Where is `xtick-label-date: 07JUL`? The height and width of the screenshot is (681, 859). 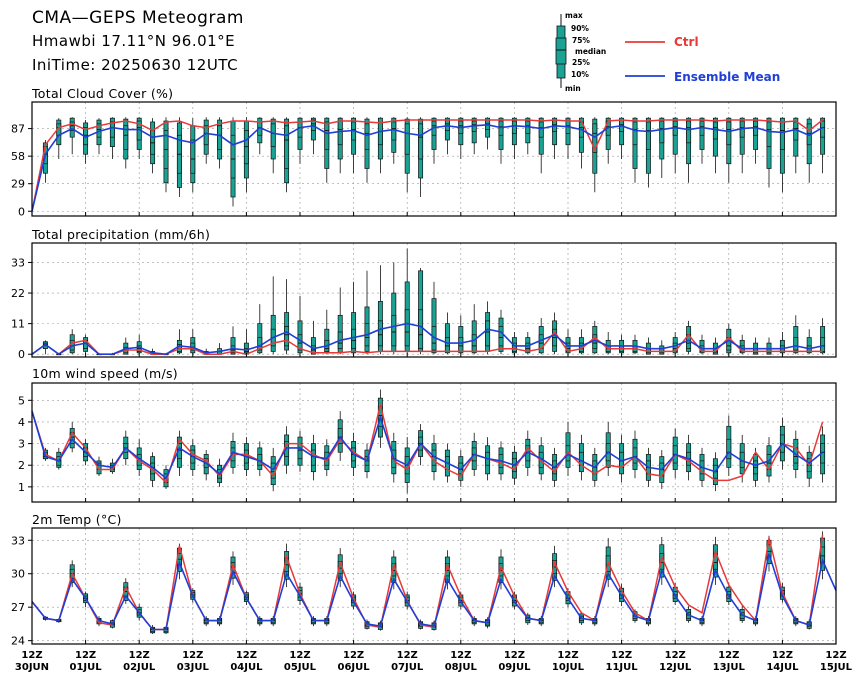
xtick-label-date: 07JUL is located at coordinates (407, 667).